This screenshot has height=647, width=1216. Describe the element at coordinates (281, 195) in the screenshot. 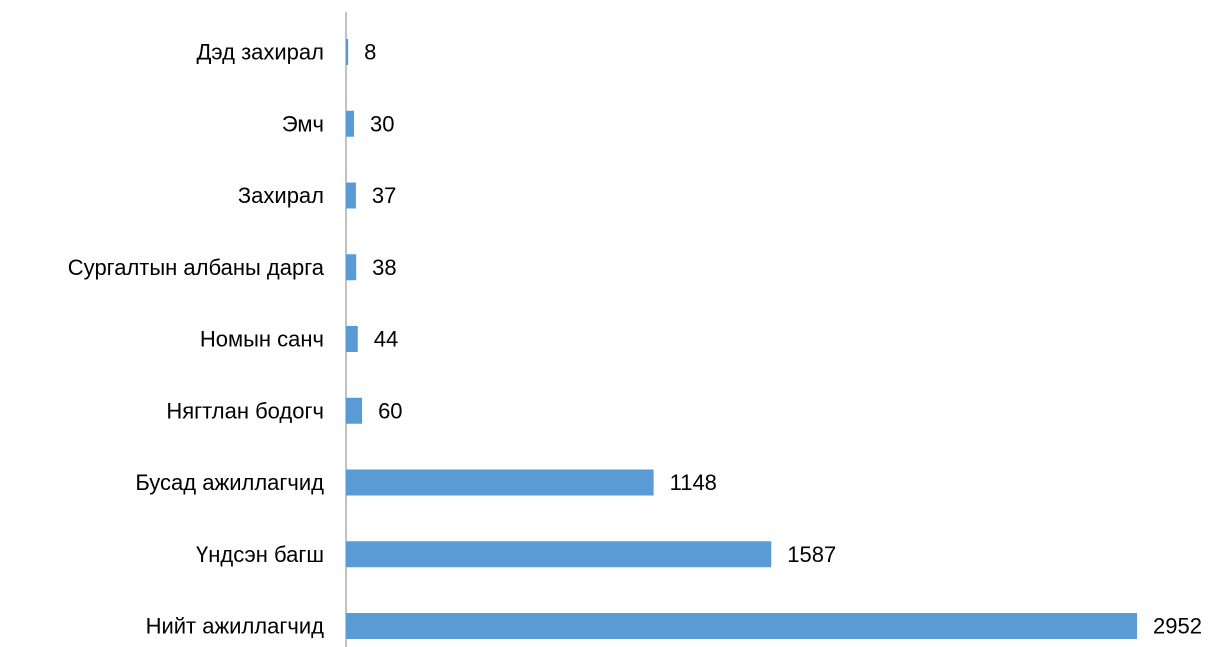

I see `category-label-3: Захирал` at that location.